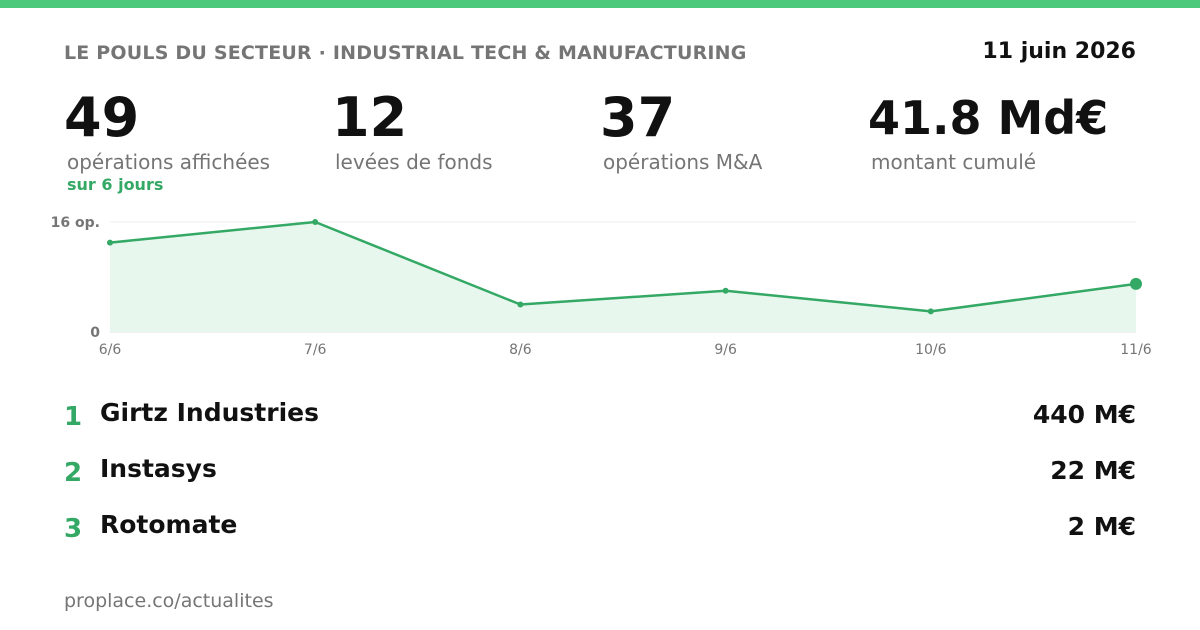 The image size is (1200, 630). I want to click on ranking-row: 2 Instasys 22 M€, so click(600, 474).